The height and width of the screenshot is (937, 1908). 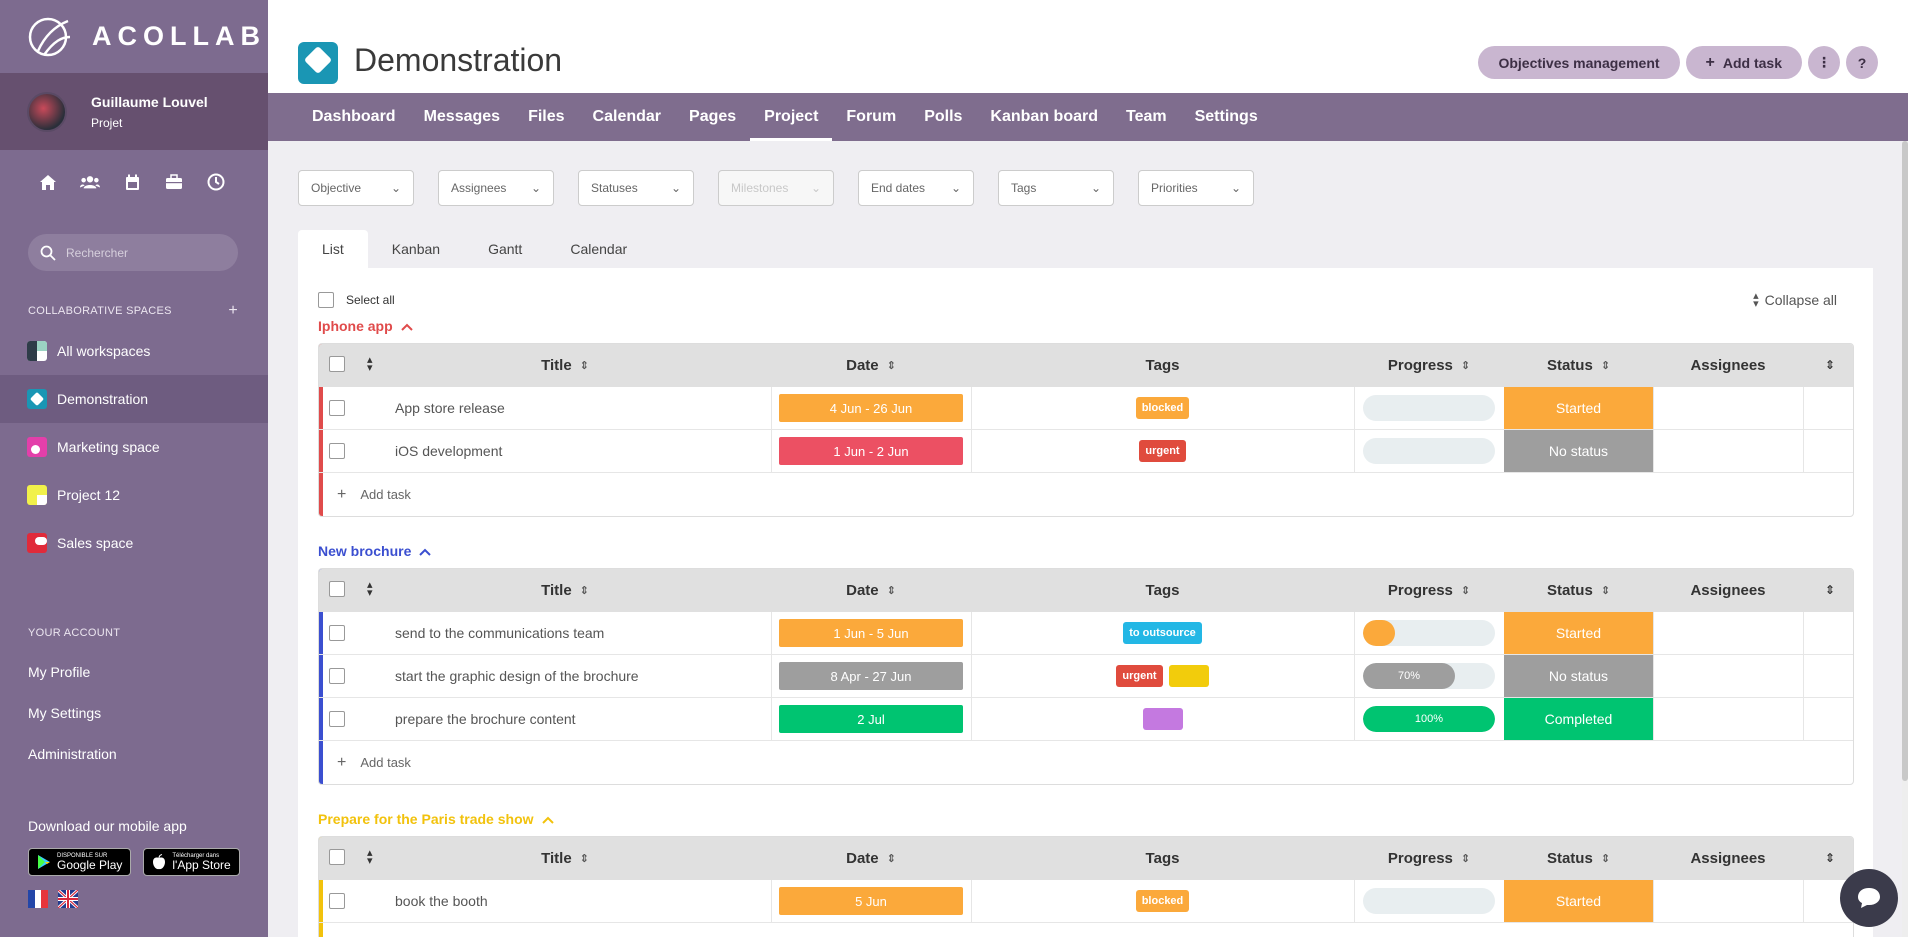 What do you see at coordinates (462, 116) in the screenshot?
I see `tab-messages: Messages` at bounding box center [462, 116].